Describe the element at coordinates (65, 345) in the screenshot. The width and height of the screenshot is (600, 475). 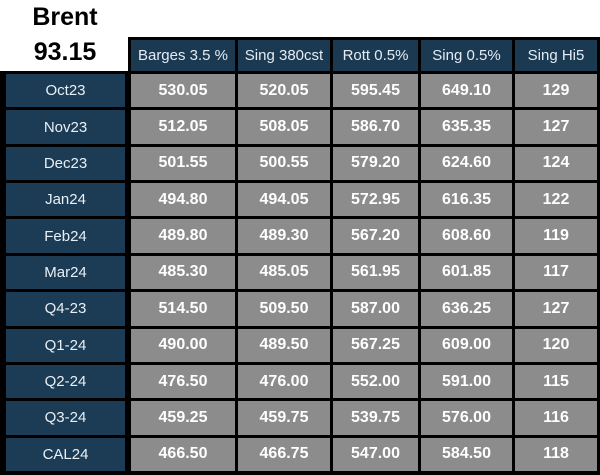
I see `row-label: Q1-24` at that location.